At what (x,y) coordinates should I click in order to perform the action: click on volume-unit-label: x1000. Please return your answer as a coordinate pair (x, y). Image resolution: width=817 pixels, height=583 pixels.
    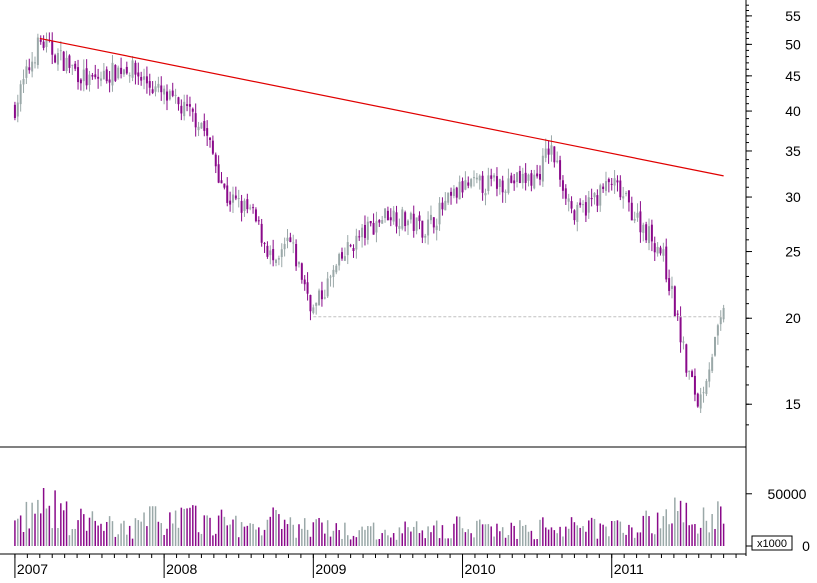
    Looking at the image, I should click on (772, 544).